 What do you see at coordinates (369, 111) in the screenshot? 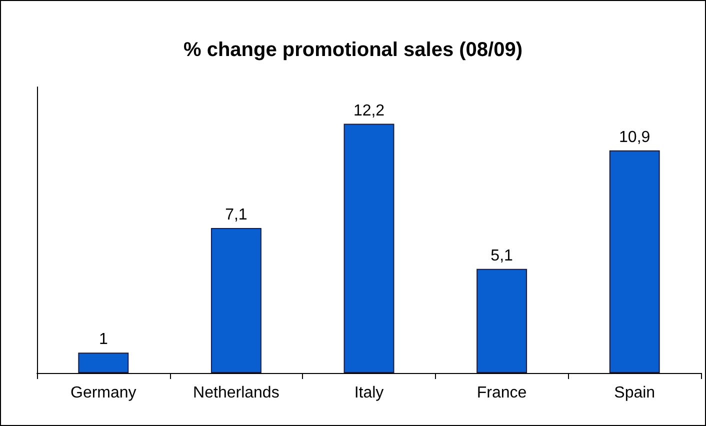
I see `data-label: 12,2` at bounding box center [369, 111].